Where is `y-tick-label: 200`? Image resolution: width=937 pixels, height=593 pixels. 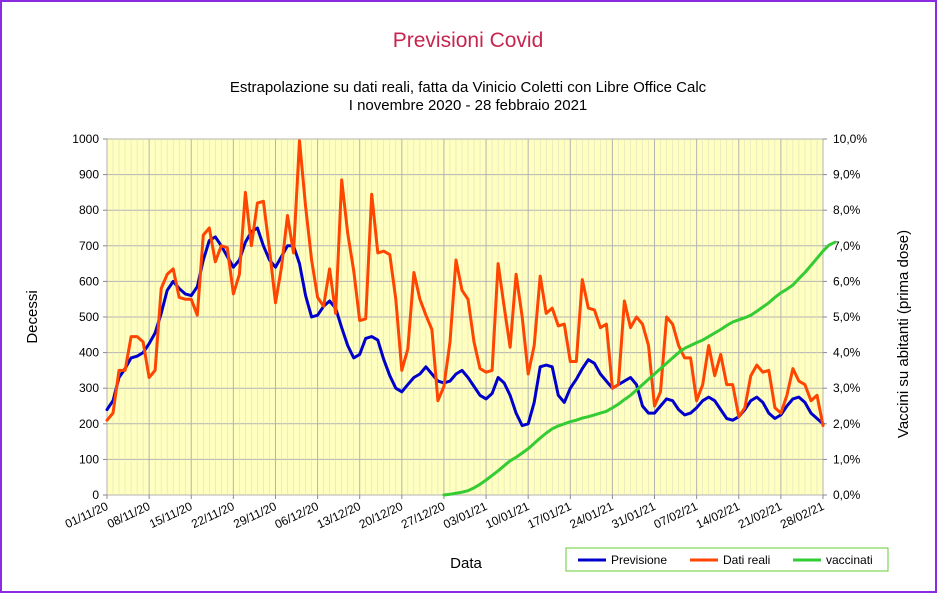 y-tick-label: 200 is located at coordinates (89, 424).